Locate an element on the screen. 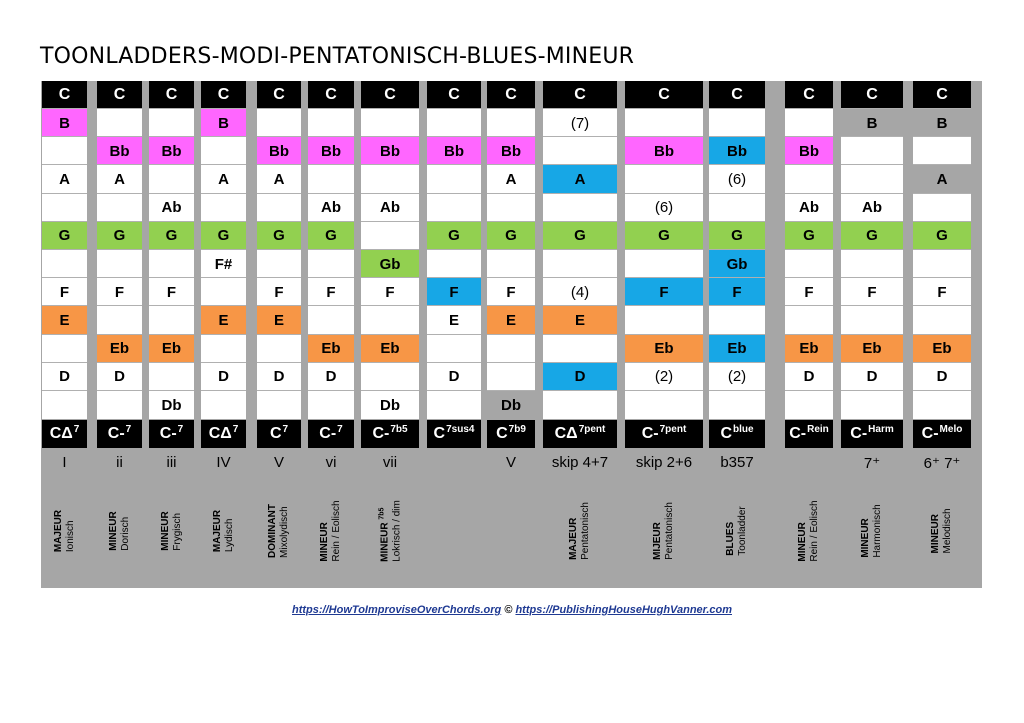  mode-type: MINEUR 7b5 is located at coordinates (383, 531).